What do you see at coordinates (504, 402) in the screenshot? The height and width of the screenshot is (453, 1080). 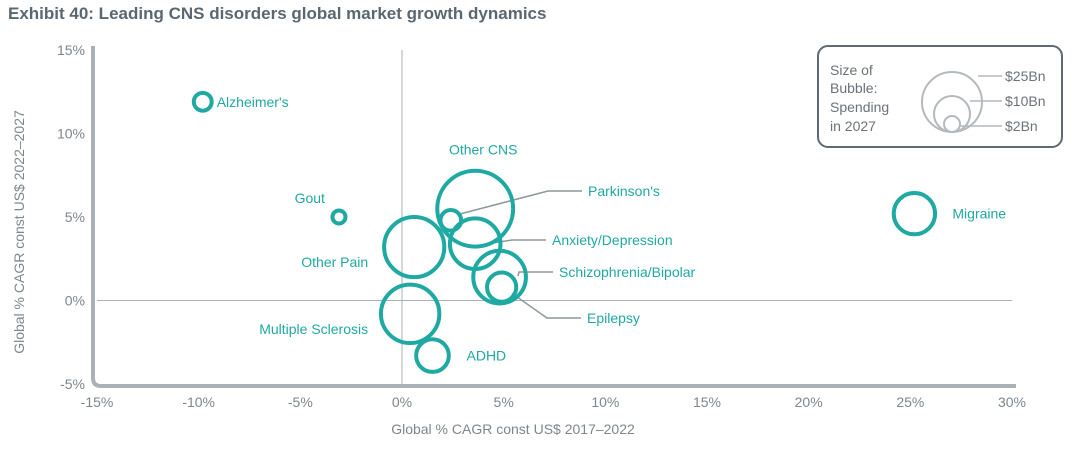 I see `x-tick-label: 5%` at bounding box center [504, 402].